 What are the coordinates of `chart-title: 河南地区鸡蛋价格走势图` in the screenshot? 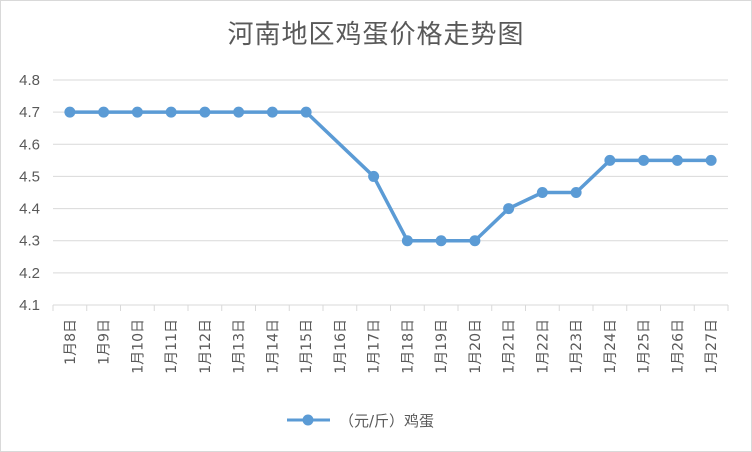 It's located at (376, 35).